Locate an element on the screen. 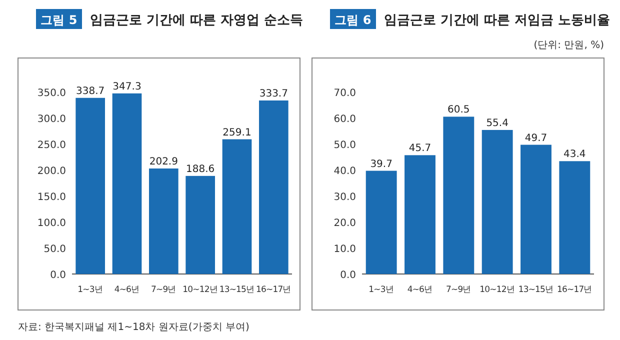  data-label: 45.7 is located at coordinates (420, 148).